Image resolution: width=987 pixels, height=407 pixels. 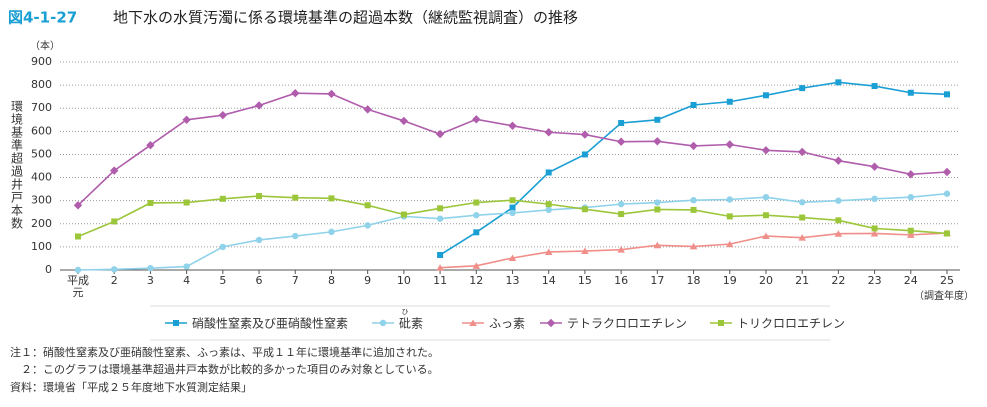 I want to click on legend-label: テトラクロロエチレン, so click(x=627, y=324).